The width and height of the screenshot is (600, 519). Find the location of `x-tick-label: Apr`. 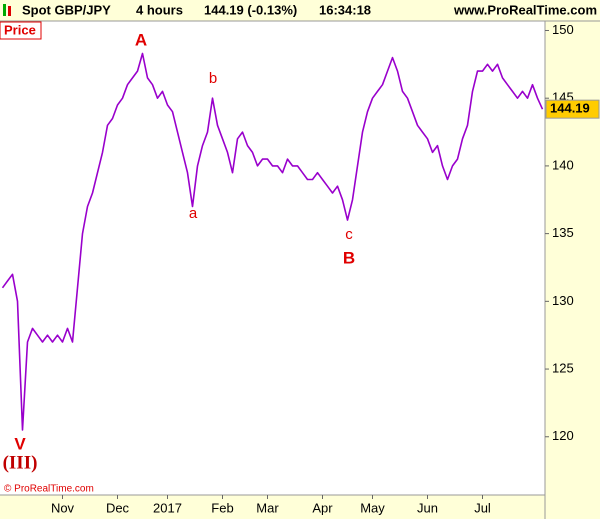

x-tick-label: Apr is located at coordinates (322, 507).